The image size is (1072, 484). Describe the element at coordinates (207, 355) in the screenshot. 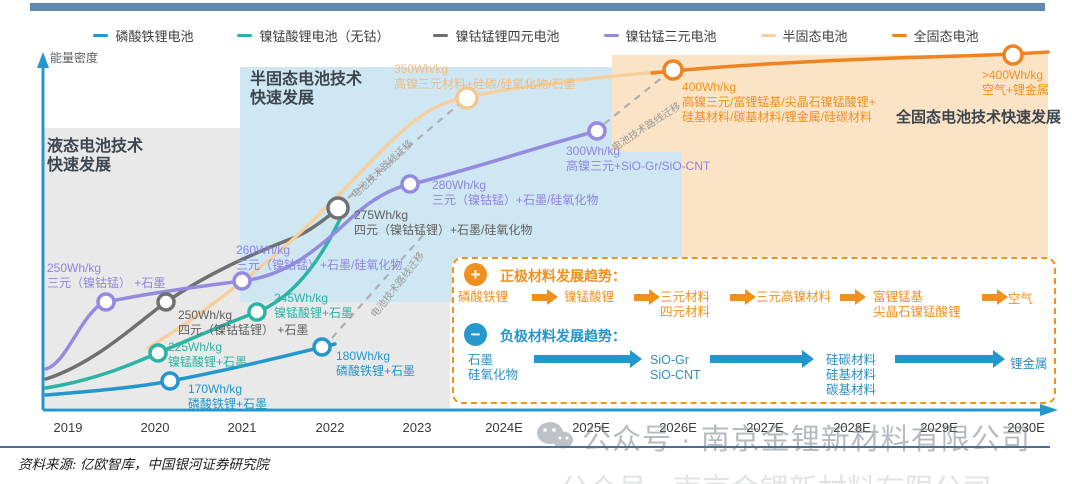

I see `point-label-225: 225Wh/kg 镍锰酸锂+石墨` at that location.